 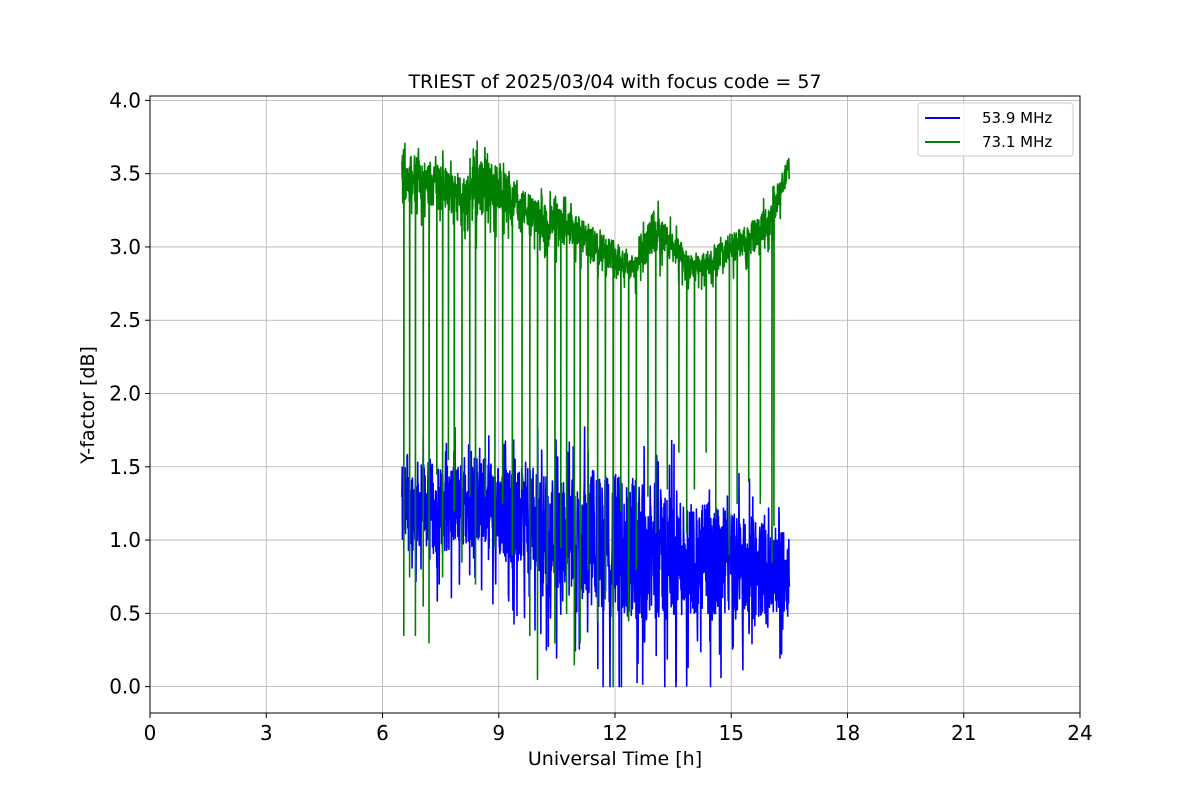 What do you see at coordinates (847, 733) in the screenshot?
I see `x-tick-label: 18` at bounding box center [847, 733].